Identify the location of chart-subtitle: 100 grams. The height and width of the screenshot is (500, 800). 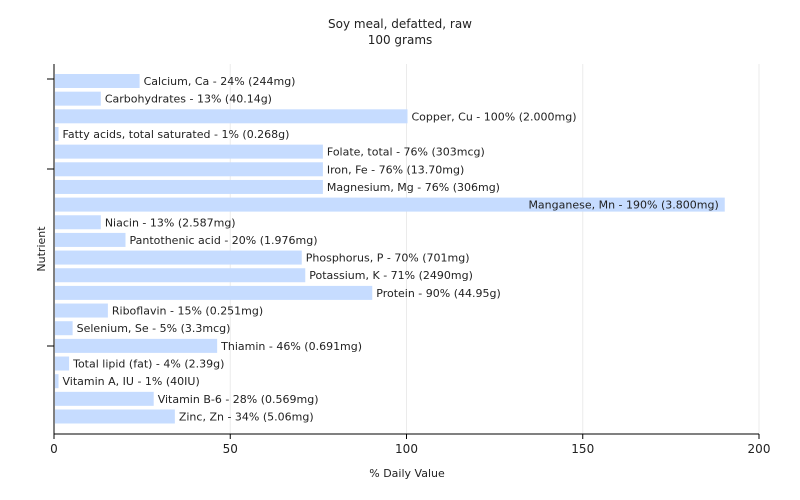
(400, 40).